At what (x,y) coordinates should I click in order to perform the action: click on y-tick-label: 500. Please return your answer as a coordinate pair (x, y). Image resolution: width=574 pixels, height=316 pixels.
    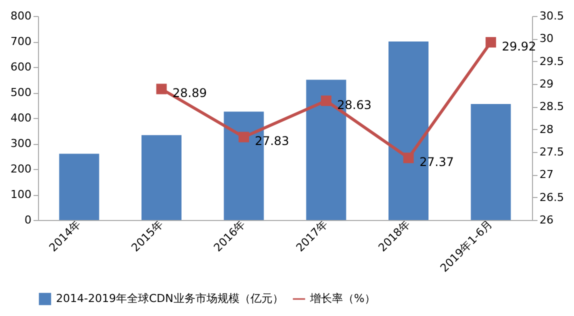
    Looking at the image, I should click on (21, 92).